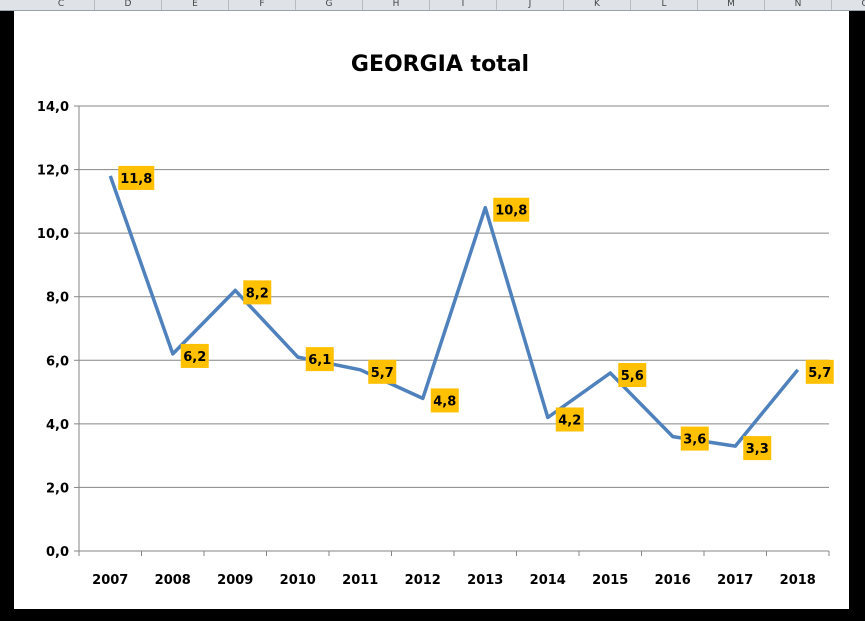 This screenshot has height=621, width=865. Describe the element at coordinates (57, 488) in the screenshot. I see `y-tick-label: 2,0` at that location.